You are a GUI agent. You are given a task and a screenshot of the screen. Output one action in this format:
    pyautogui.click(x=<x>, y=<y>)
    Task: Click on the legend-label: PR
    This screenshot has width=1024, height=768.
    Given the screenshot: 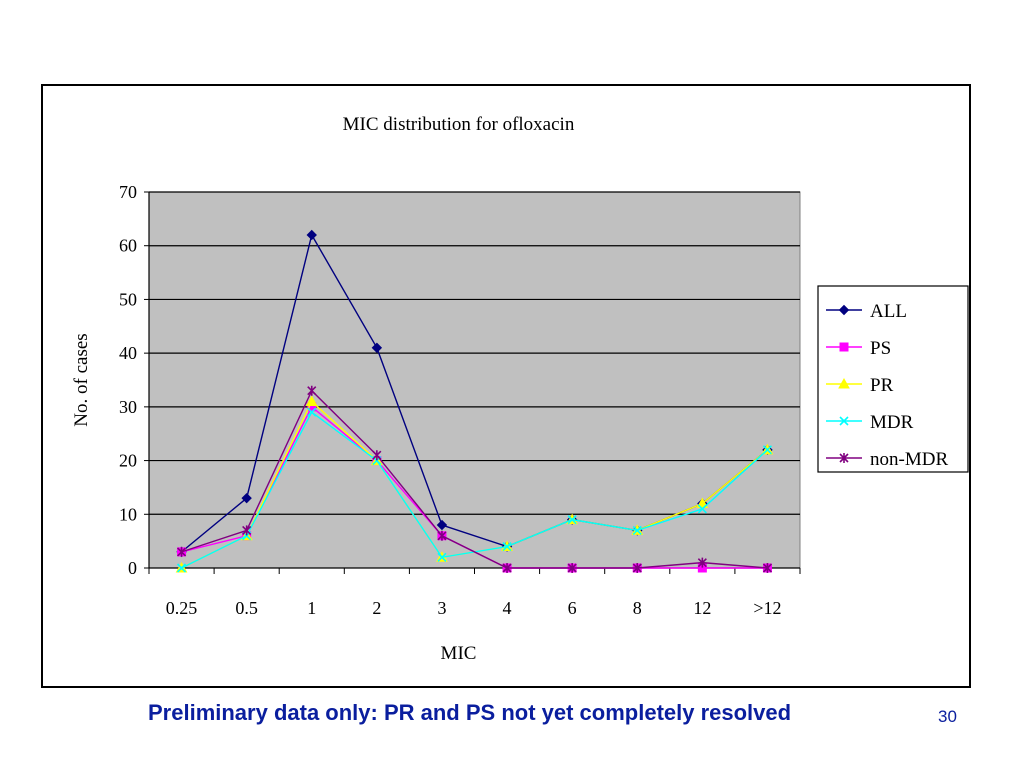 What is the action you would take?
    pyautogui.click(x=882, y=385)
    